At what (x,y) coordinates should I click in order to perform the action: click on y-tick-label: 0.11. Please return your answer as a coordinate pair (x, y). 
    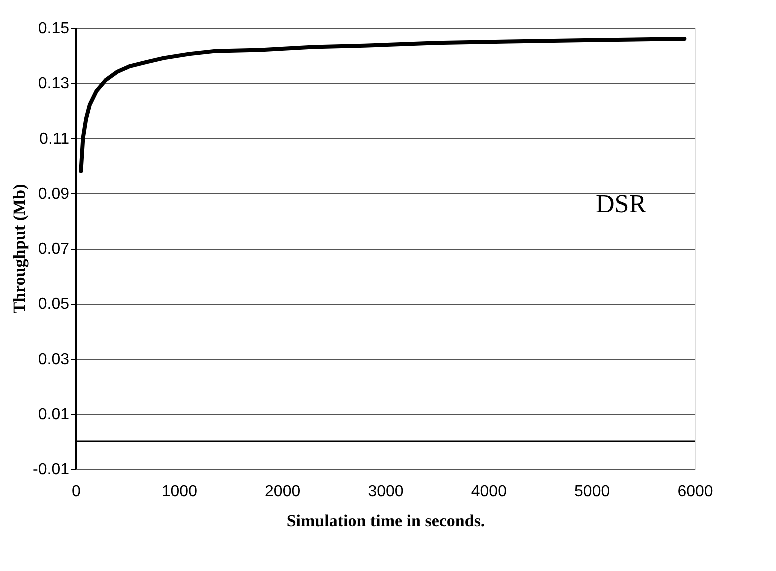
    Looking at the image, I should click on (55, 139).